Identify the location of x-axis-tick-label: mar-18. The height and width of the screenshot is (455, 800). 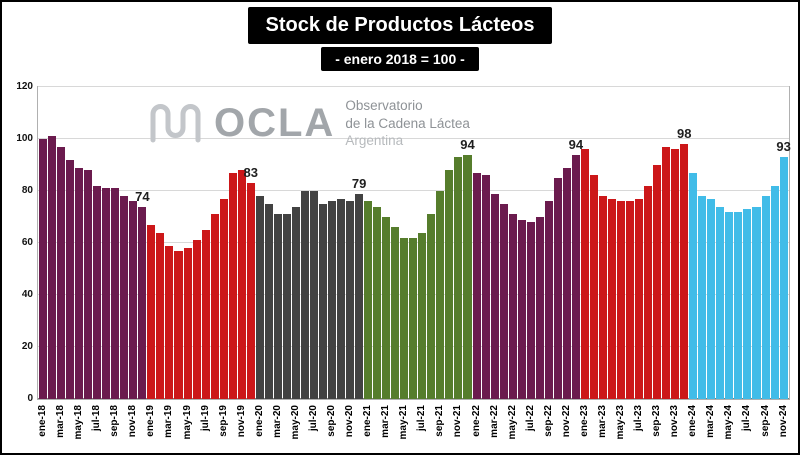
(61, 421).